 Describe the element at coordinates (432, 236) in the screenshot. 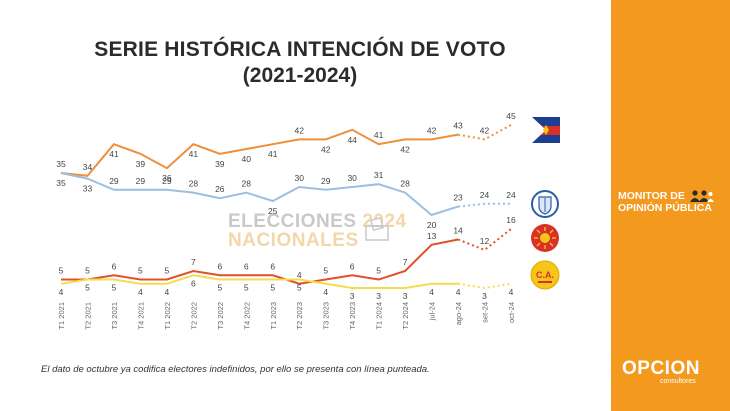

I see `series-2-data-label: 13` at that location.